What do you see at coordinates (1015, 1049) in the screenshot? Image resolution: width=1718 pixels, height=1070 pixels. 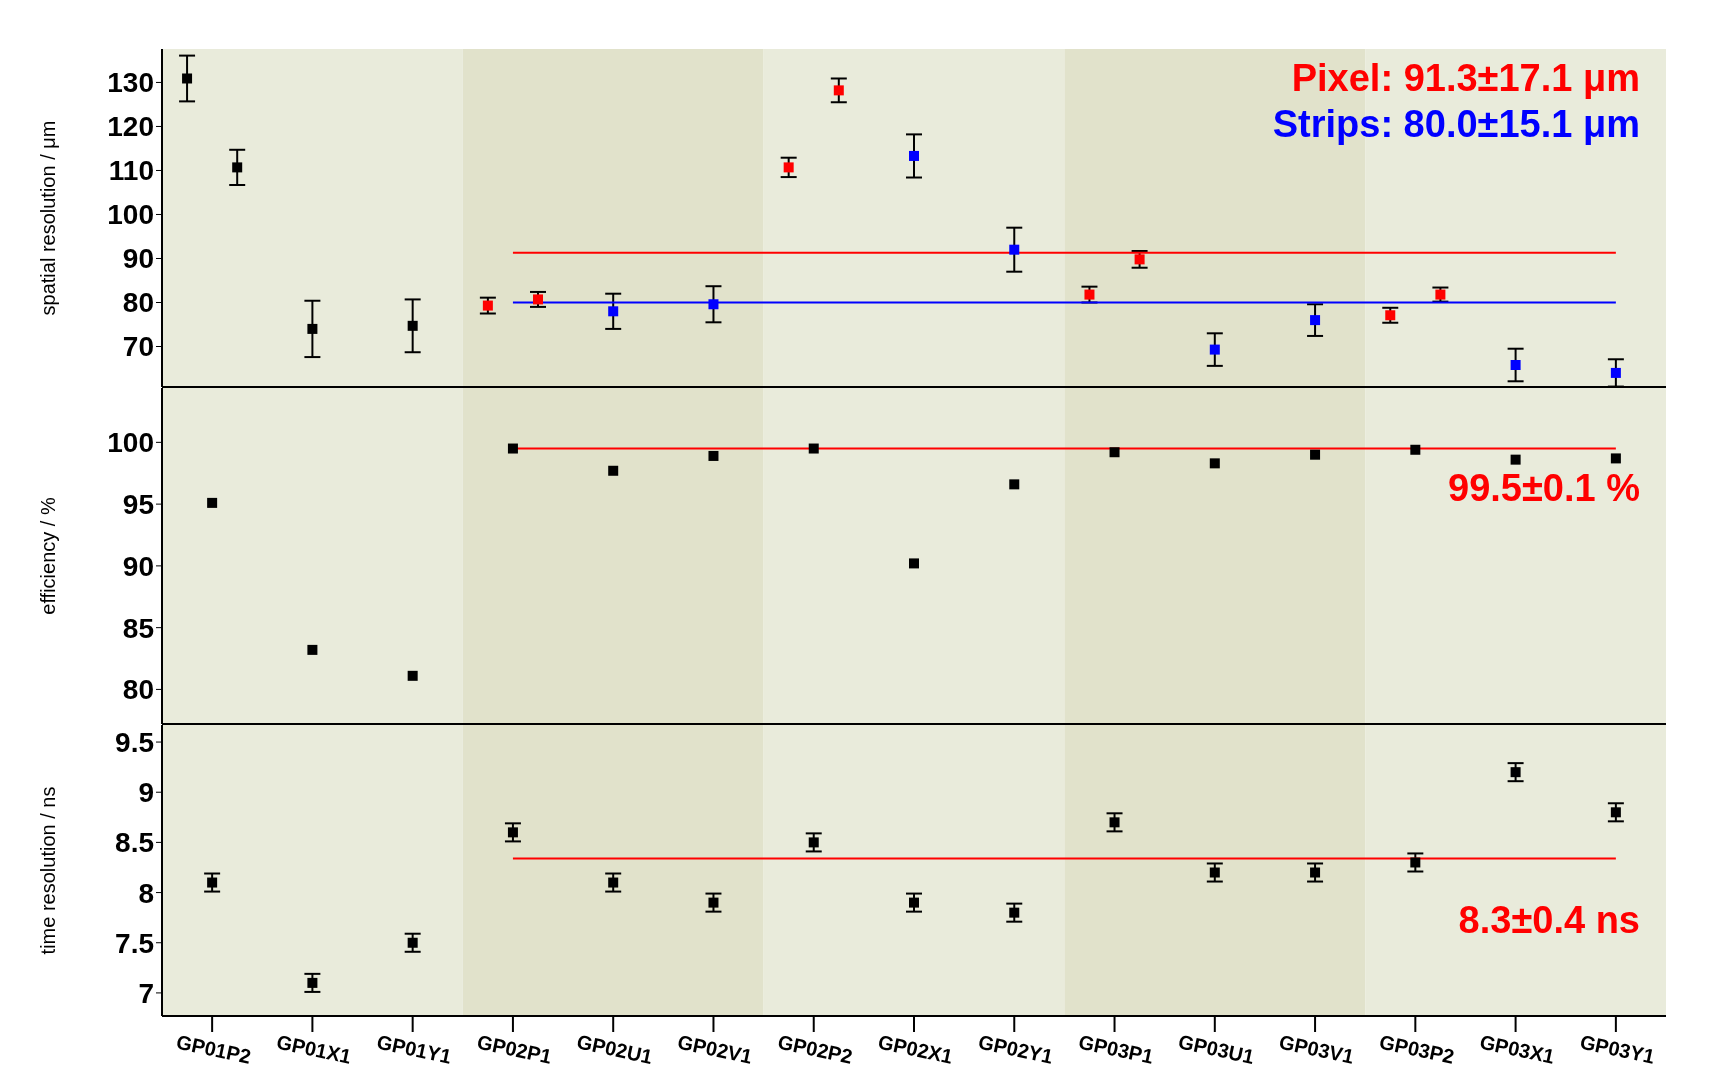 I see `x-tick-label: GP02Y1` at bounding box center [1015, 1049].